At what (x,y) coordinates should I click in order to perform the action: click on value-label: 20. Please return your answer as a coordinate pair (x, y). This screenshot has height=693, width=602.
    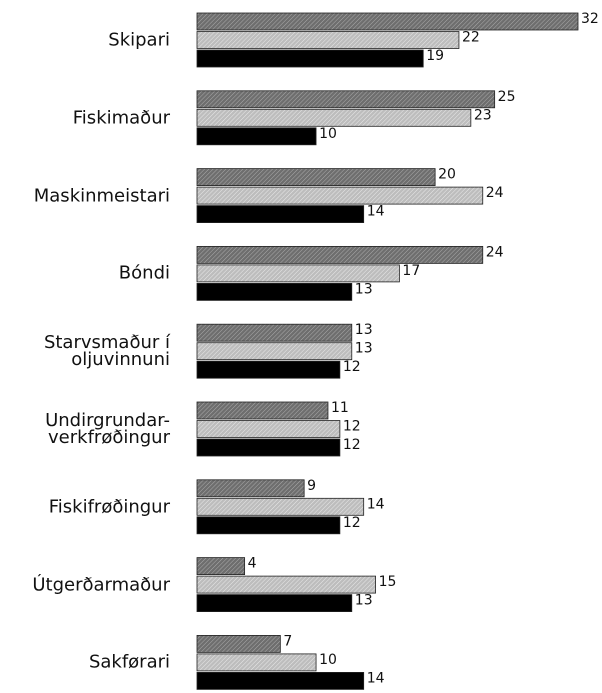
    Looking at the image, I should click on (447, 175).